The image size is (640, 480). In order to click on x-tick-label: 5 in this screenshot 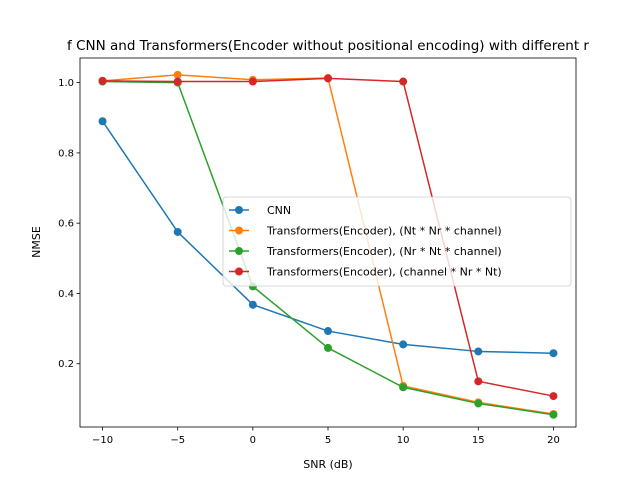, I will do `click(328, 440)`.